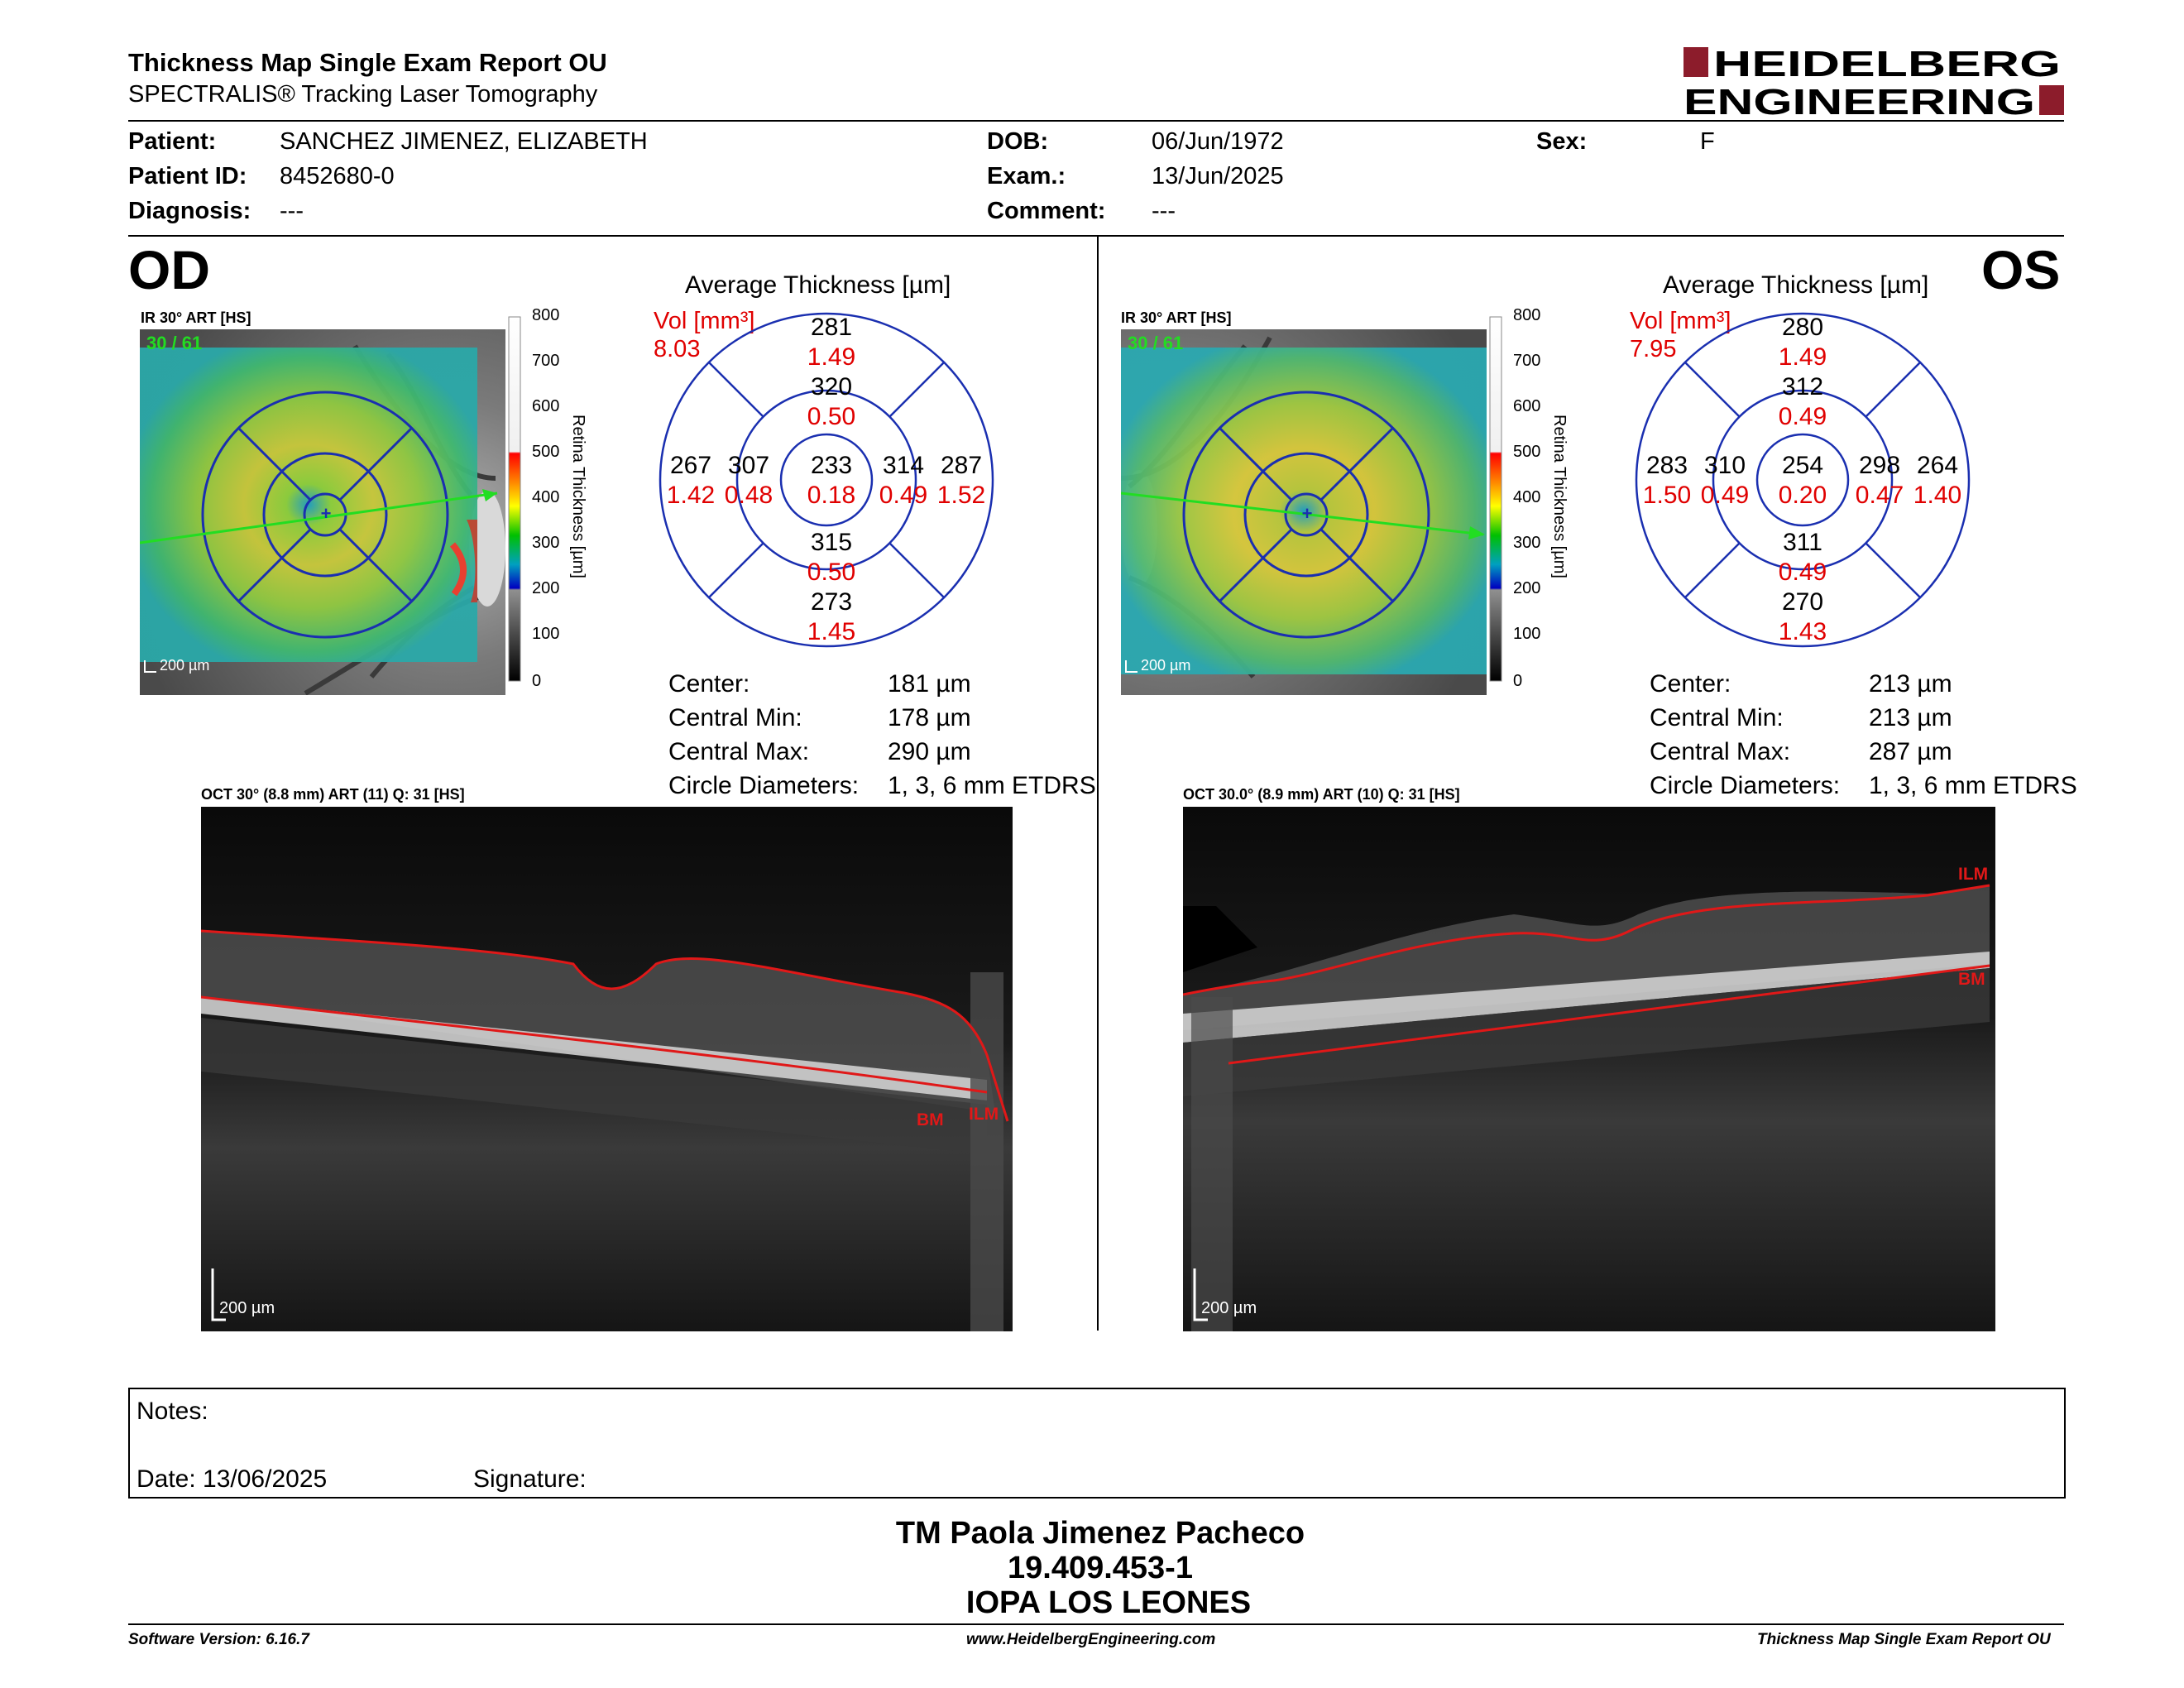 This screenshot has height=1688, width=2184. What do you see at coordinates (677, 349) in the screenshot?
I see `od-vol-total: 8.03` at bounding box center [677, 349].